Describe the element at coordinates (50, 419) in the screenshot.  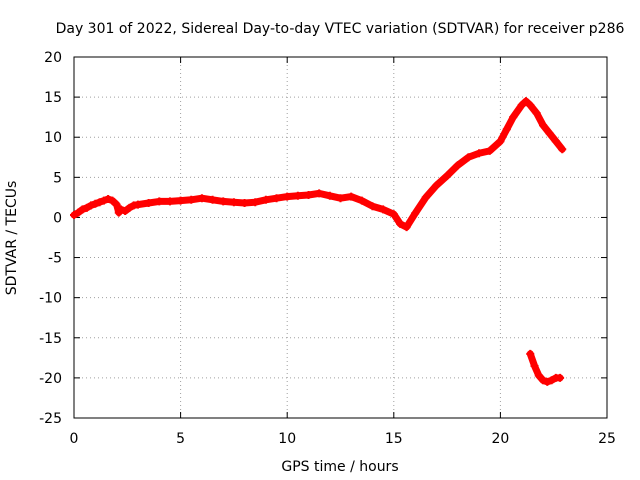
I see `y-tick-label: -25` at that location.